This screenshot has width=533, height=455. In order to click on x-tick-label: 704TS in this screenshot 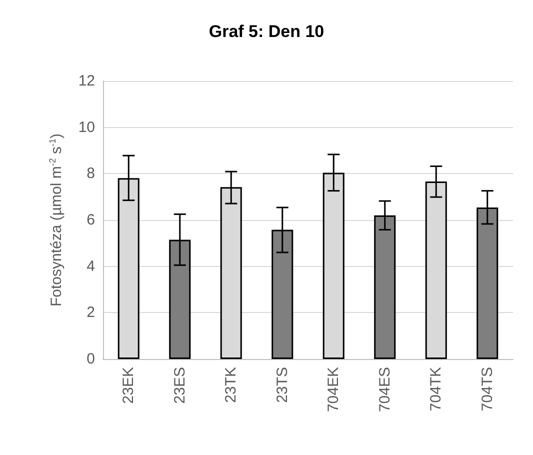, I will do `click(487, 389)`.